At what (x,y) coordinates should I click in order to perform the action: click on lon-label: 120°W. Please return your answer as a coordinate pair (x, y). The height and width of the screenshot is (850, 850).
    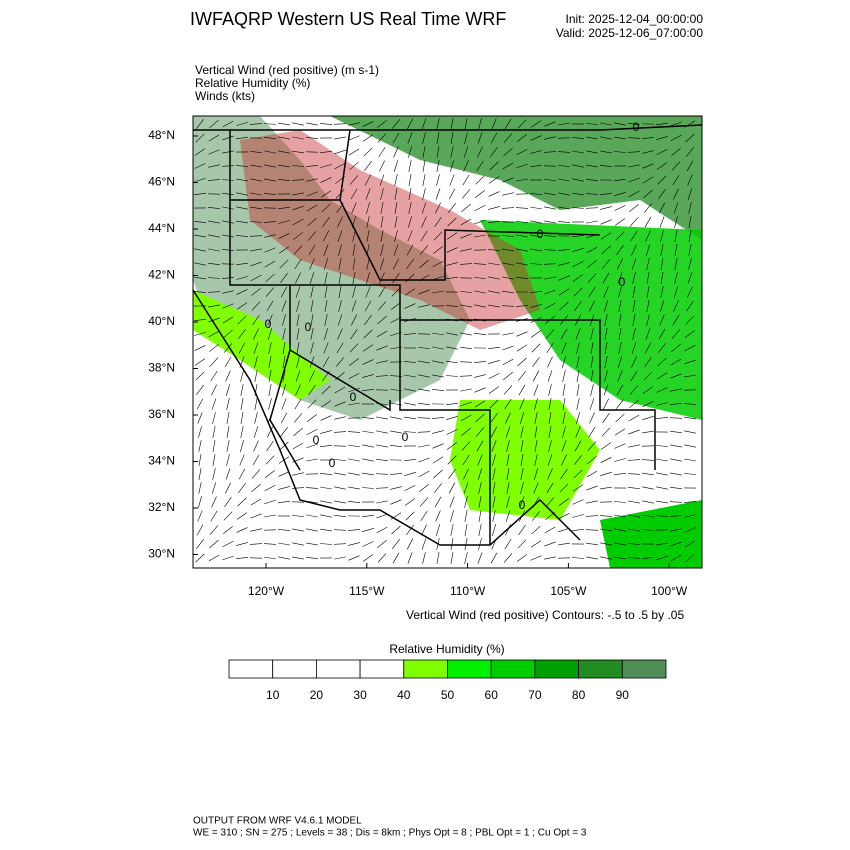
    Looking at the image, I should click on (266, 591).